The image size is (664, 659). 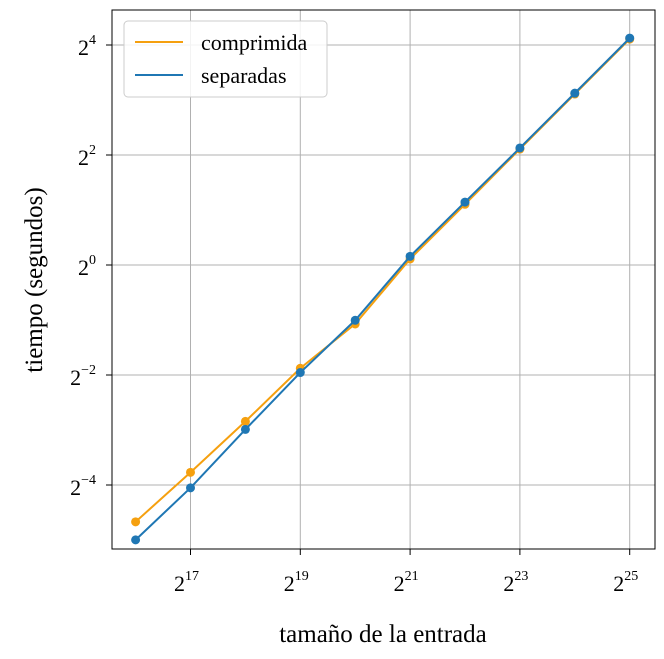 What do you see at coordinates (244, 75) in the screenshot?
I see `legend-label-separadas: separadas` at bounding box center [244, 75].